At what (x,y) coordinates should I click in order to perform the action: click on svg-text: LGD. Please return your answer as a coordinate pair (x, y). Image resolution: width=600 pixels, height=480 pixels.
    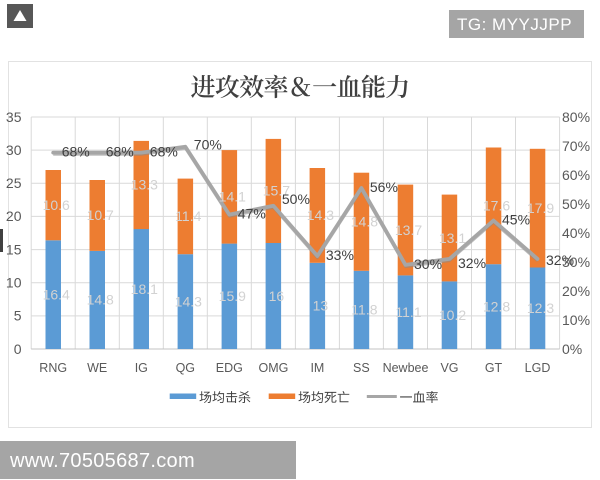
    Looking at the image, I should click on (538, 368).